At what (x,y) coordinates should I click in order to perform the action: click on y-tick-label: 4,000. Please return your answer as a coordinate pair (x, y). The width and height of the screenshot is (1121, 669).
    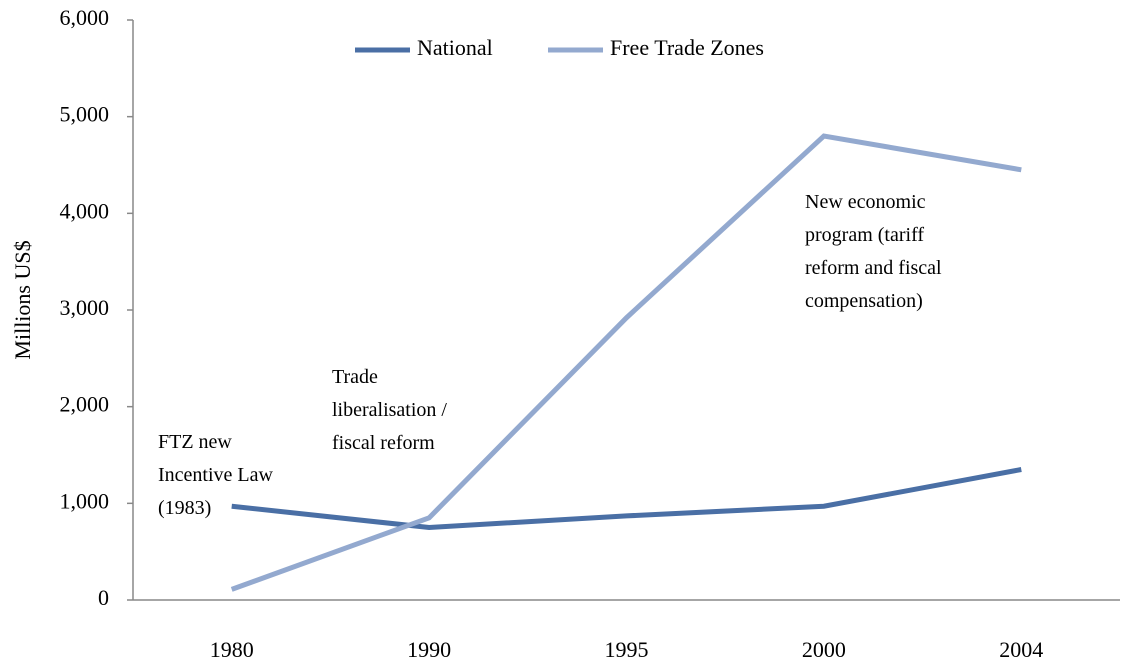
    Looking at the image, I should click on (85, 210).